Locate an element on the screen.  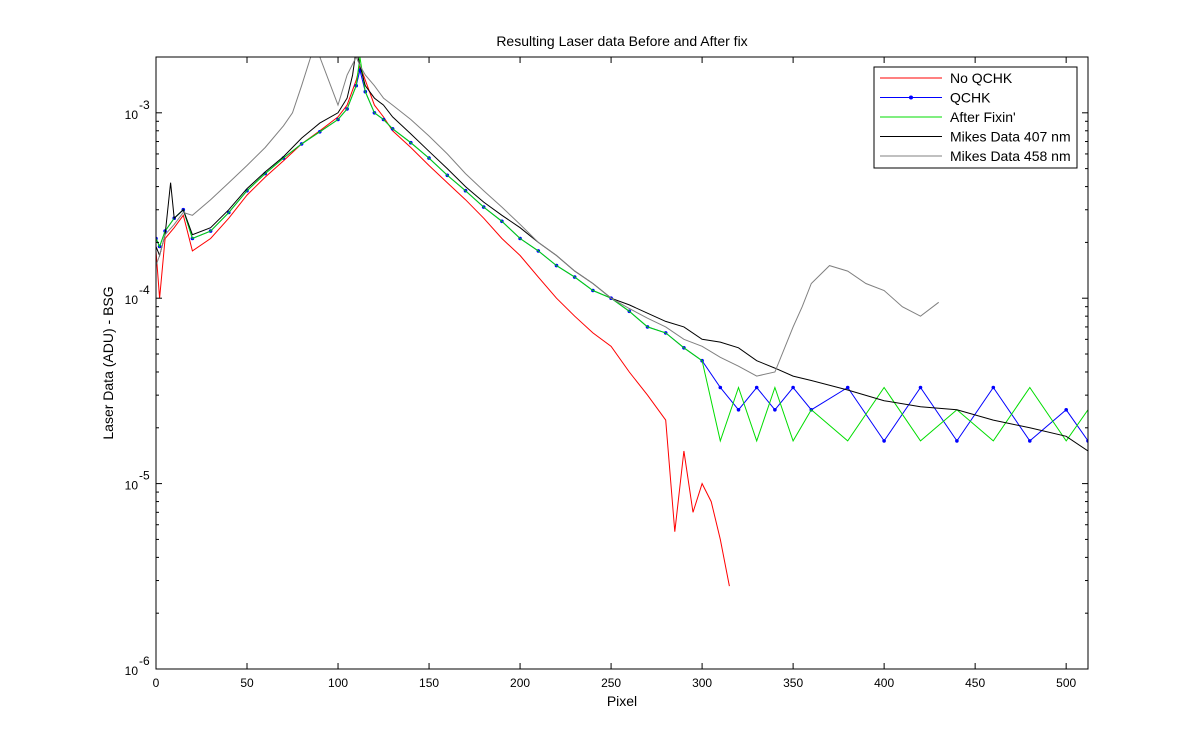
x-tick-label: 300 is located at coordinates (702, 683).